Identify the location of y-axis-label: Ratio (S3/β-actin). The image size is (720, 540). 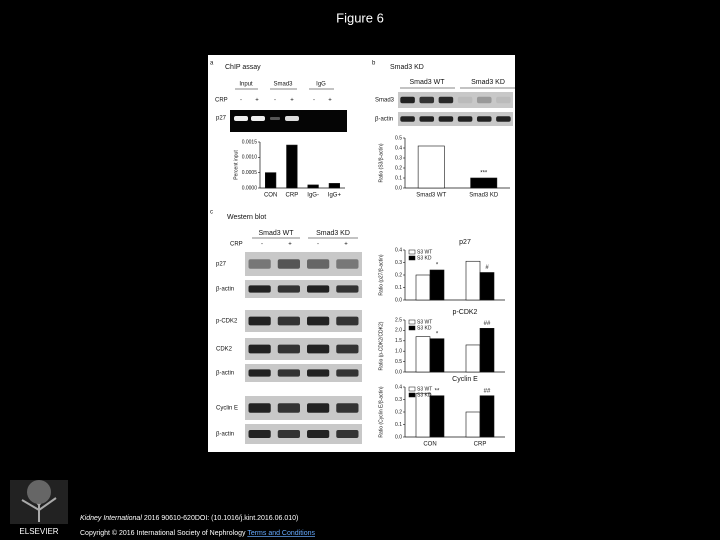
(381, 162).